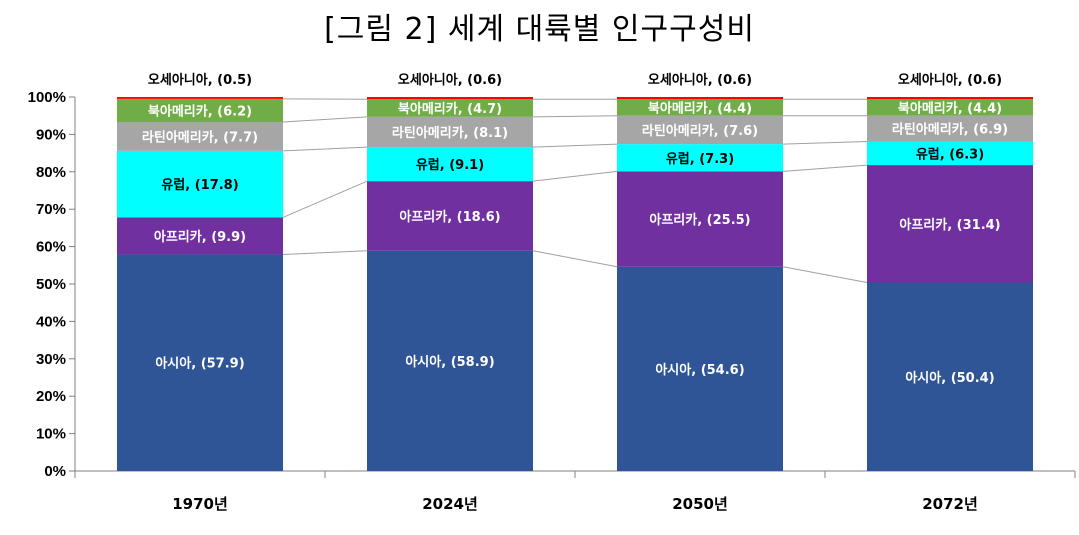  I want to click on data-label: 아프리카, (31.4), so click(949, 225).